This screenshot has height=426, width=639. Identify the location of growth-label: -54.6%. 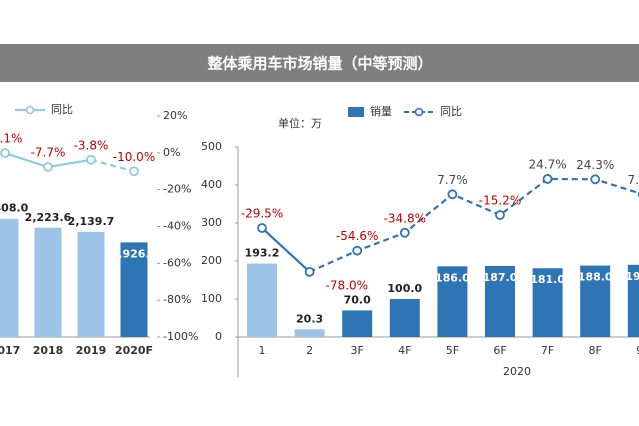
(357, 236).